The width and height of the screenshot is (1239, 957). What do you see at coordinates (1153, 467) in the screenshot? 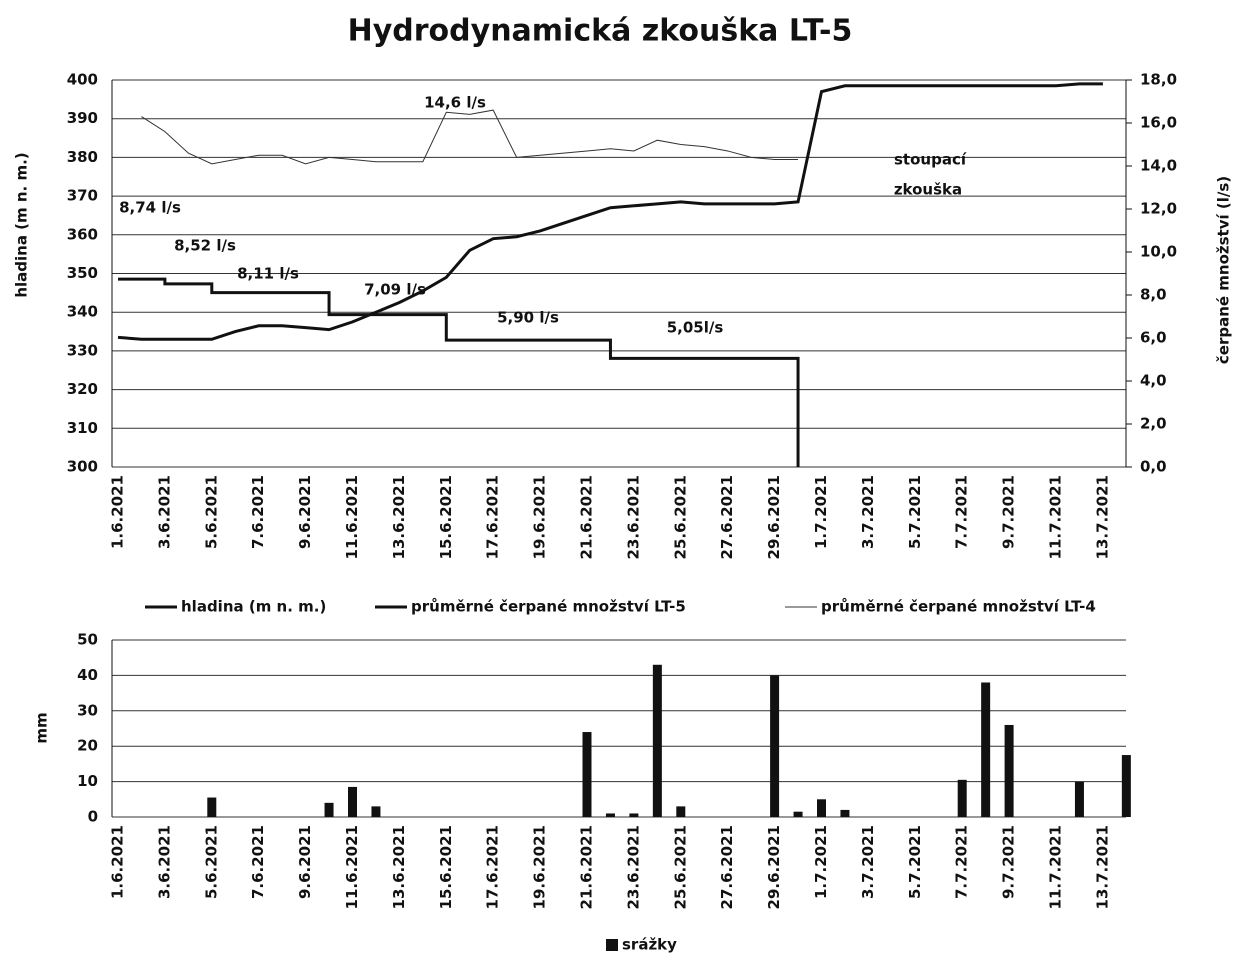
I see `y2-tick-label: 0,0` at bounding box center [1153, 467].